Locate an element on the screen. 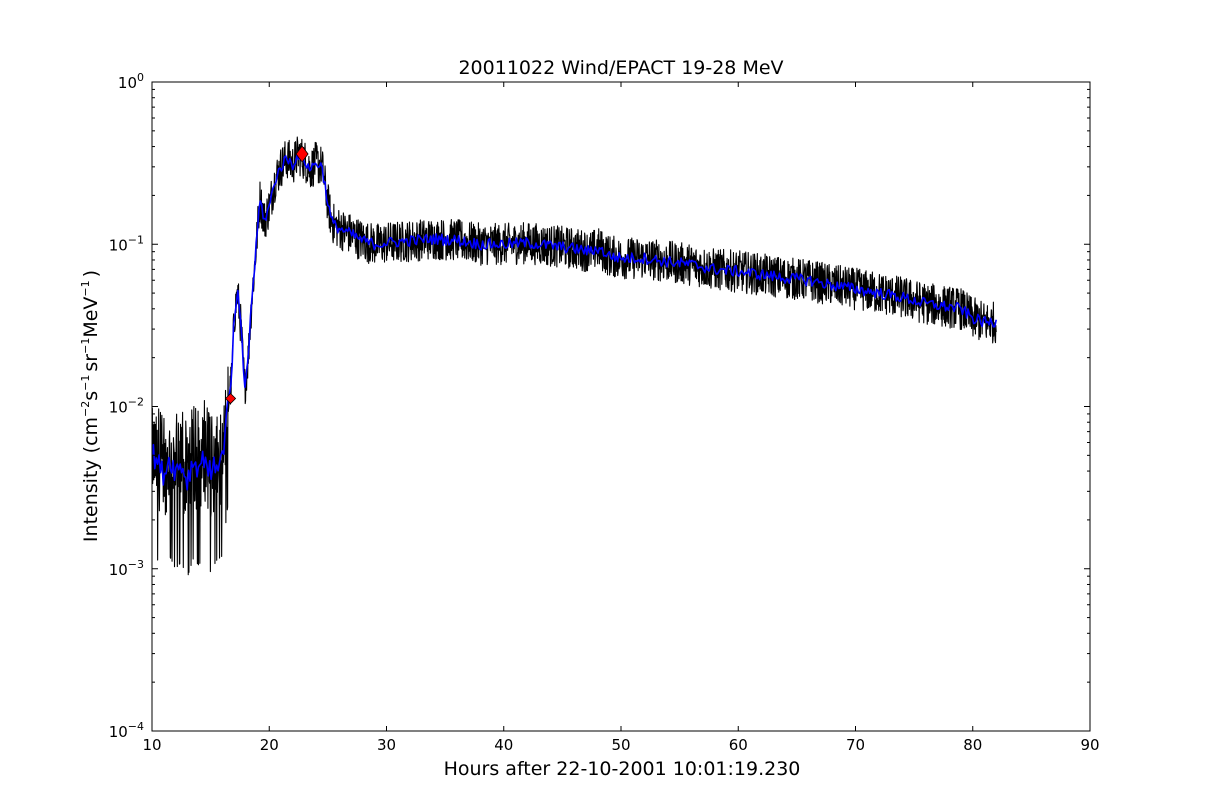 This screenshot has width=1212, height=812. ylabel-suffix: ) is located at coordinates (91, 273).